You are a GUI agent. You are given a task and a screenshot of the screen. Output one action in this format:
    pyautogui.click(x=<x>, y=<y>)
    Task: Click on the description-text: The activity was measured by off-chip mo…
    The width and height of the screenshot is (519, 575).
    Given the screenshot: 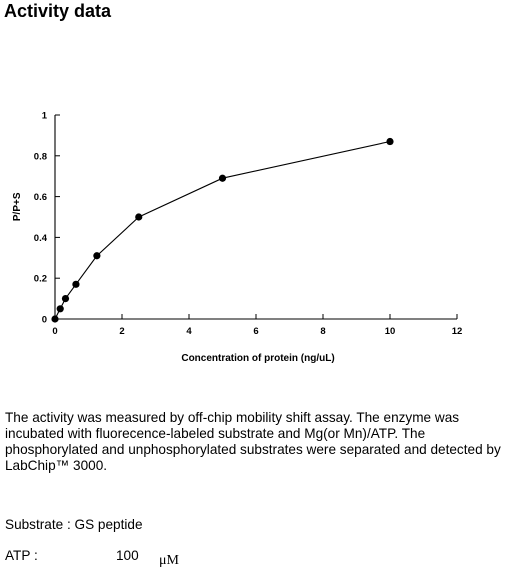 What is the action you would take?
    pyautogui.click(x=253, y=441)
    